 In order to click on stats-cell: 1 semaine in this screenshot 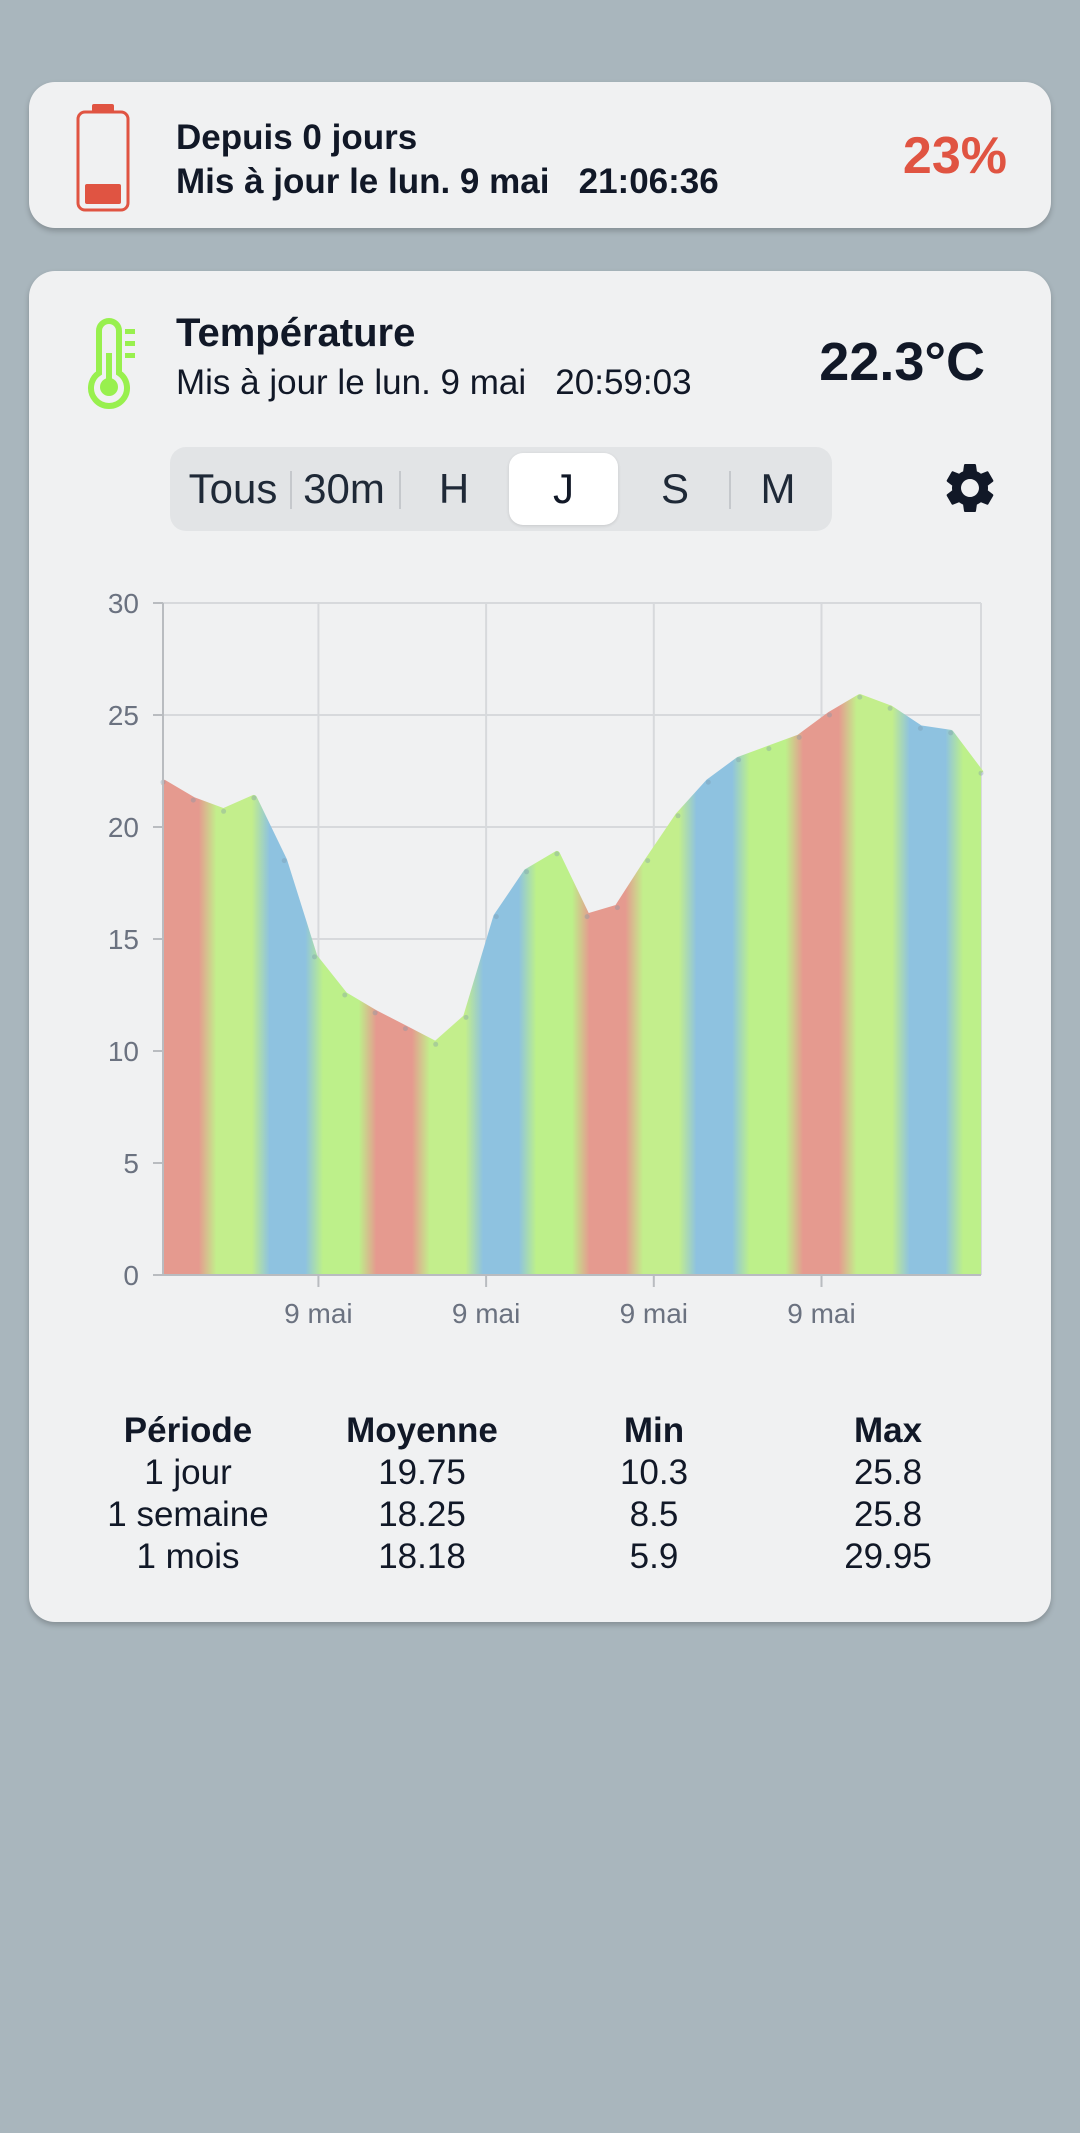, I will do `click(188, 1514)`.